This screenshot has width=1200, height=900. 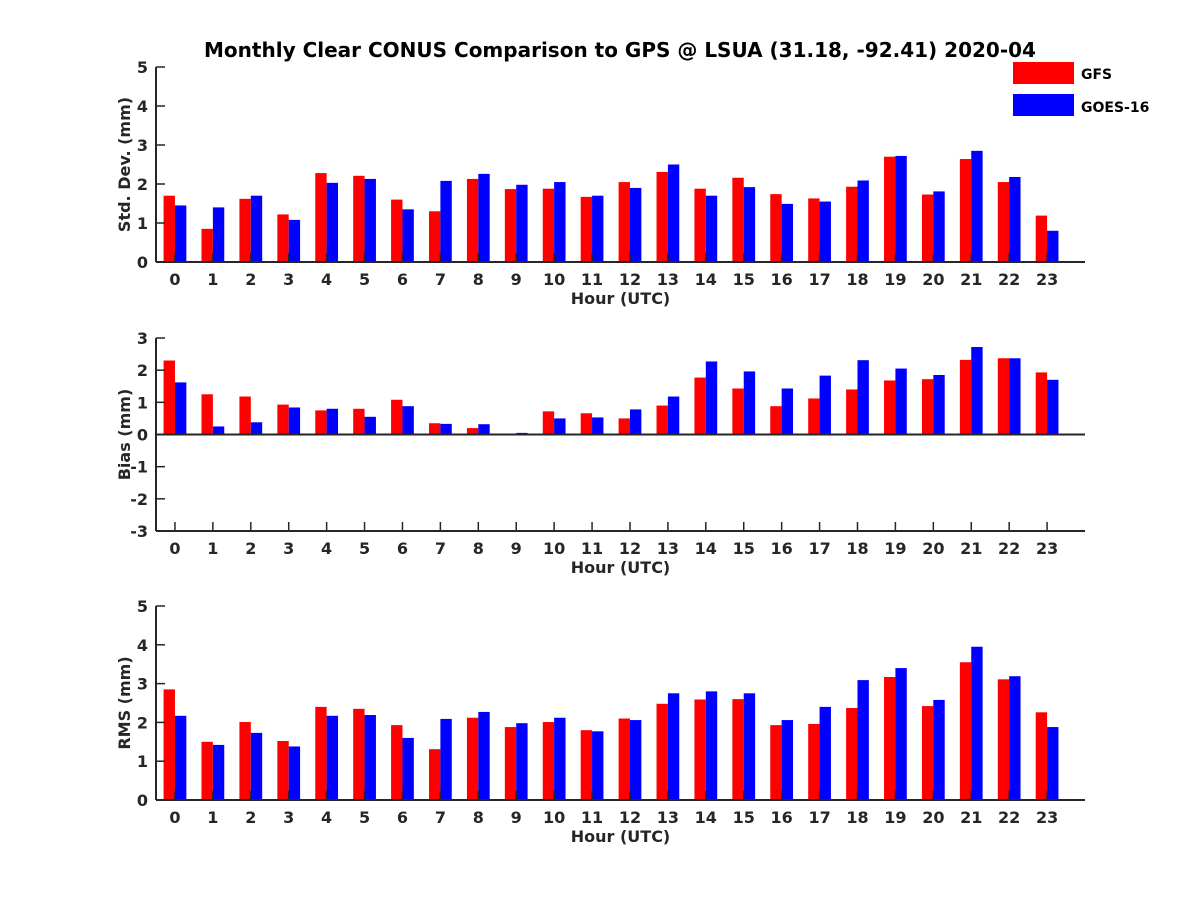 What do you see at coordinates (706, 817) in the screenshot?
I see `x-tick-label: 14` at bounding box center [706, 817].